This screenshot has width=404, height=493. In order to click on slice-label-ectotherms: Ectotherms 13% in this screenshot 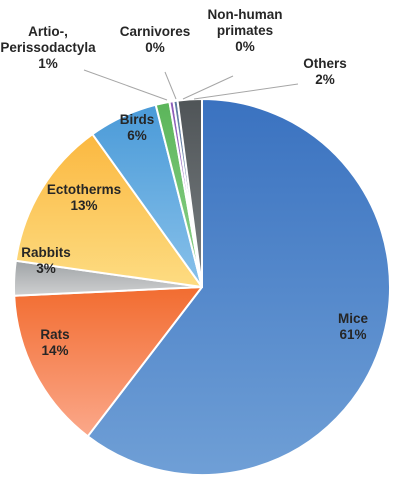, I will do `click(84, 197)`.